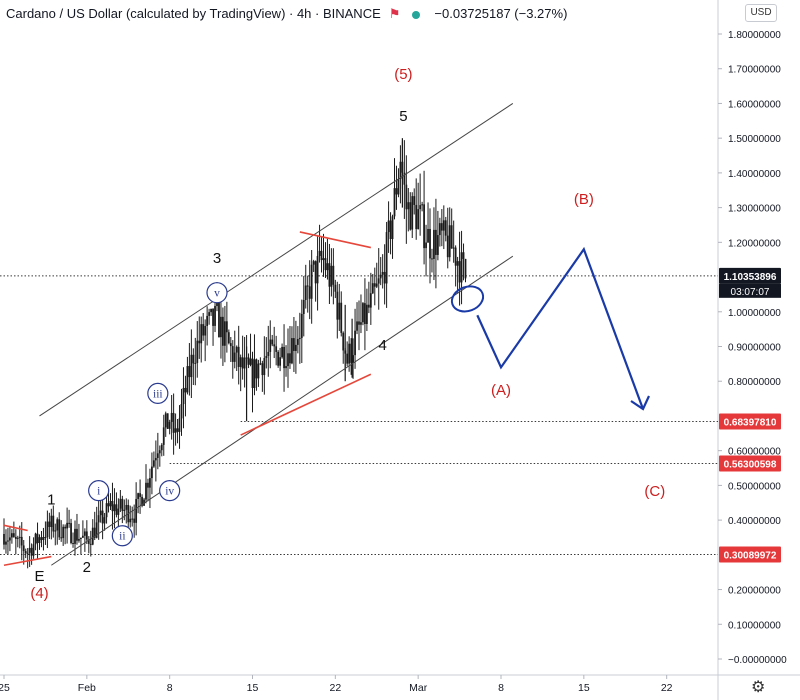 Image resolution: width=800 pixels, height=700 pixels. What do you see at coordinates (754, 209) in the screenshot?
I see `y-tick-label: 1.30000000` at bounding box center [754, 209].